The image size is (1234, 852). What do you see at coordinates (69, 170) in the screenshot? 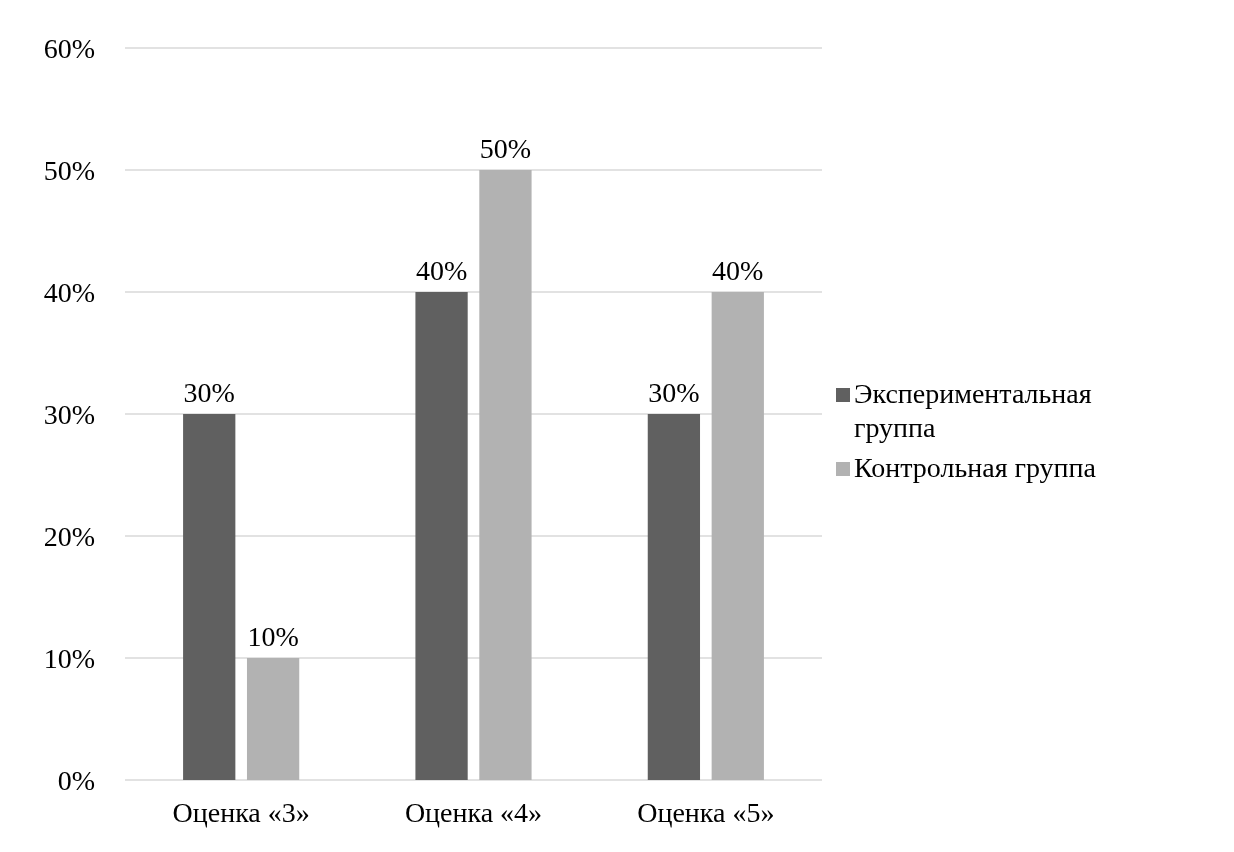
I see `y-tick-label: 50%` at bounding box center [69, 170].